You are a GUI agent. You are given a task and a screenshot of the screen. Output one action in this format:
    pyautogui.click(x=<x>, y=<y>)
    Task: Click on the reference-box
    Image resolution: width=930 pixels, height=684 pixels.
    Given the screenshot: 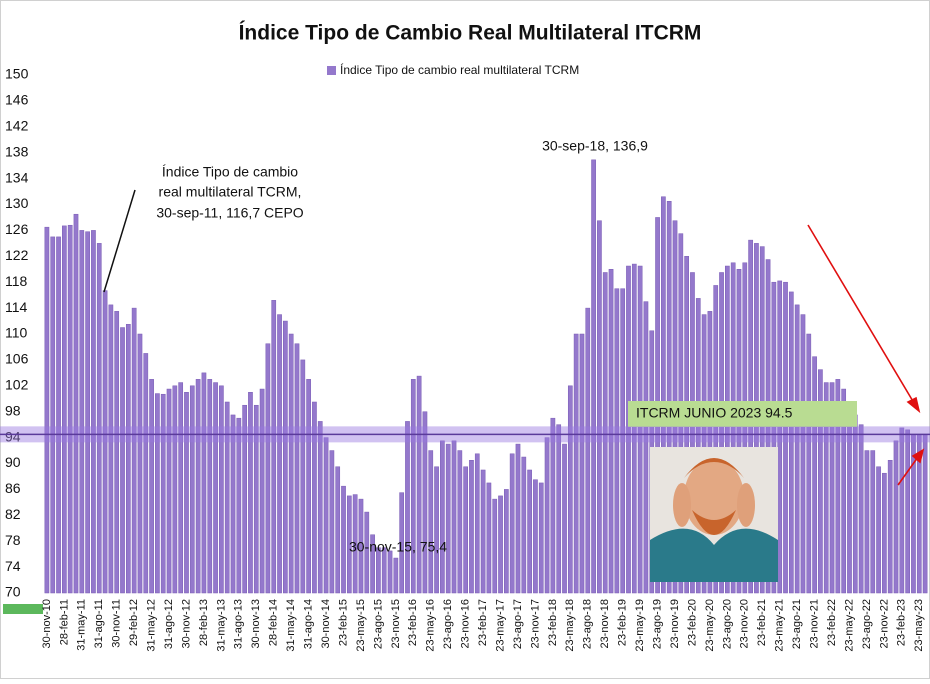 What is the action you would take?
    pyautogui.click(x=742, y=414)
    